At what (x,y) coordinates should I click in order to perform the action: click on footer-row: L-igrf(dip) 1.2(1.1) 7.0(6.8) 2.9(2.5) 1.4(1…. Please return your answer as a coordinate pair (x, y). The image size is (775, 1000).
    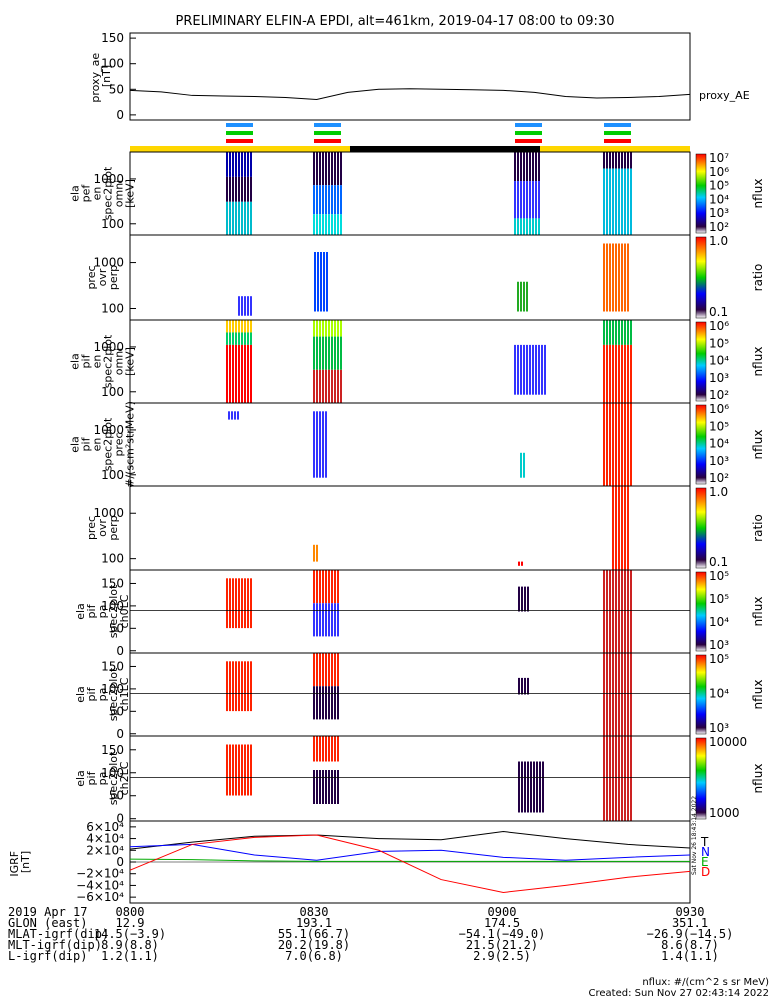
    Looking at the image, I should click on (387, 956).